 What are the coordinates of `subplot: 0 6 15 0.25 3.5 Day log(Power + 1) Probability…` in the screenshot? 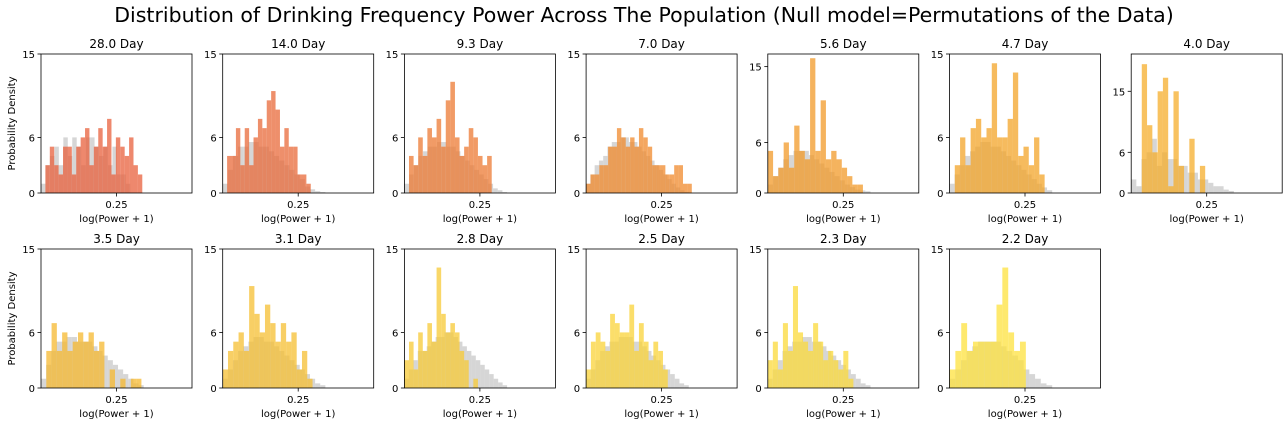 It's located at (100, 326).